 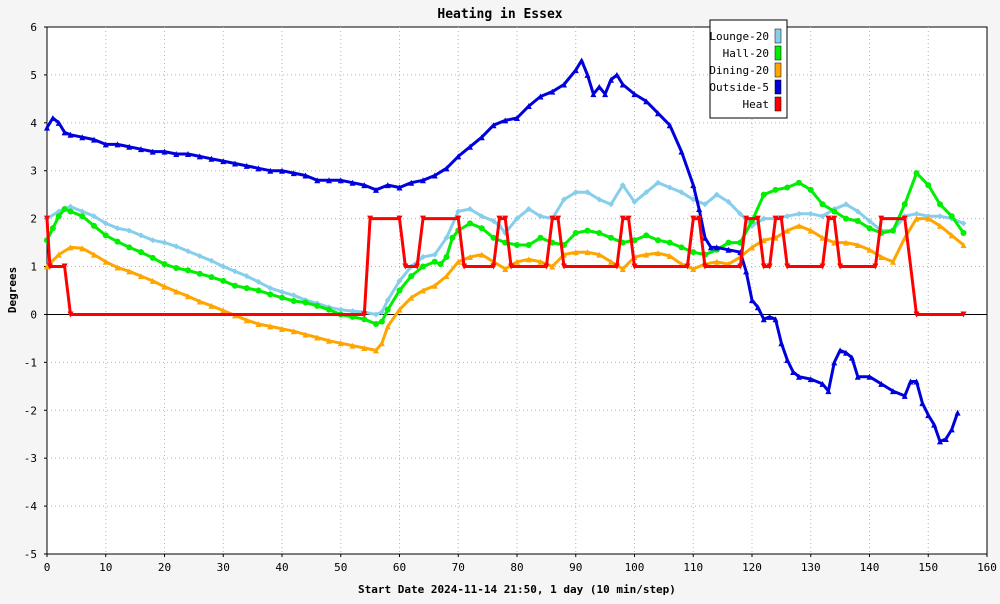 I want to click on y-tick-label: -2, so click(x=30, y=410).